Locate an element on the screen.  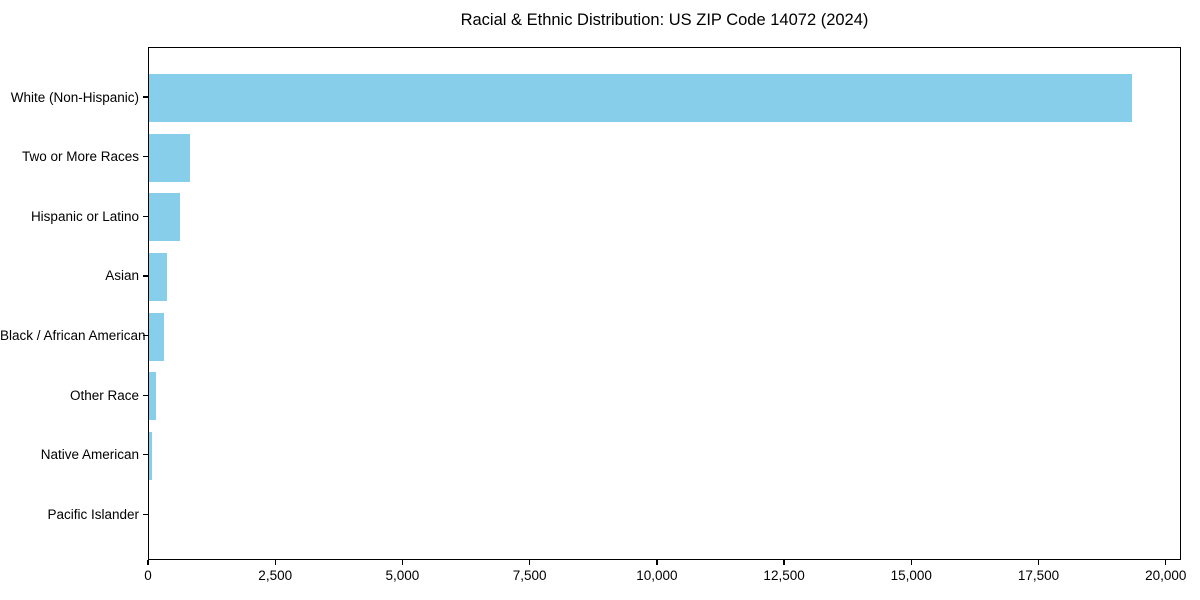
x-tick-label: 12,500 is located at coordinates (784, 575).